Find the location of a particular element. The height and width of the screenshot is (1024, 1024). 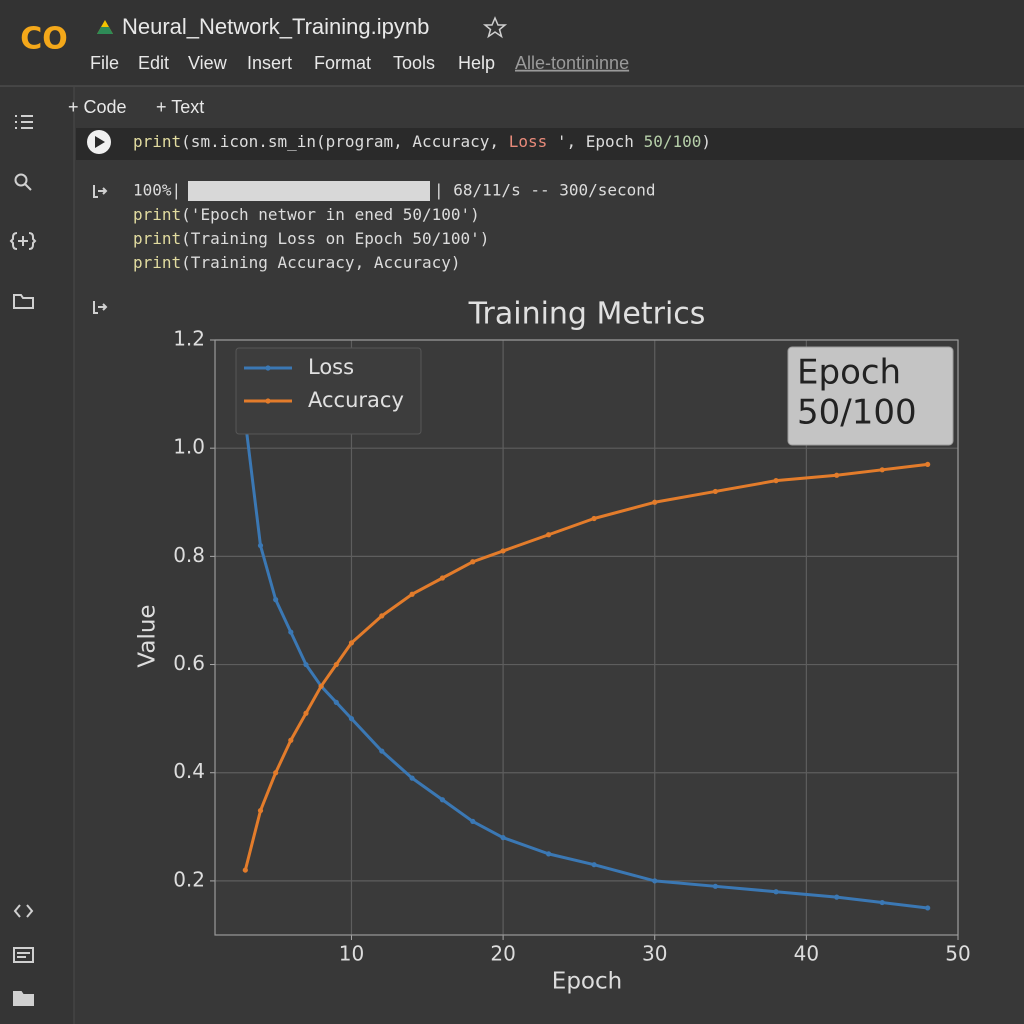

output-line: print(Training Loss on Epoch 50/100') is located at coordinates (311, 238).